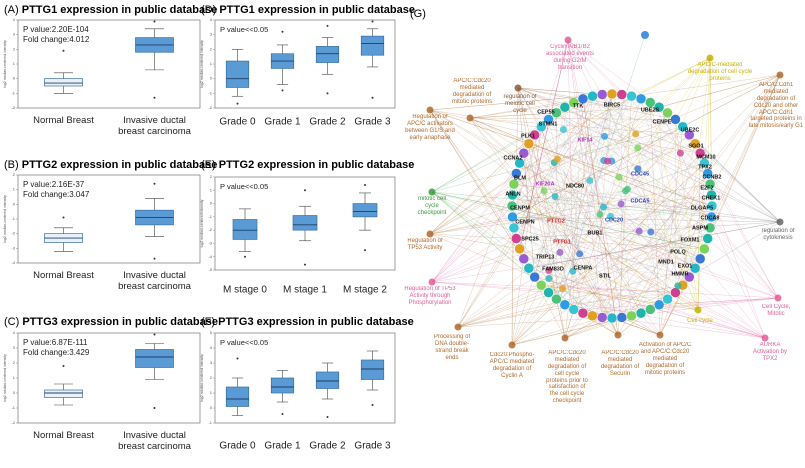  Describe the element at coordinates (13, 218) in the screenshot. I see `y-tick-label: -1` at that location.